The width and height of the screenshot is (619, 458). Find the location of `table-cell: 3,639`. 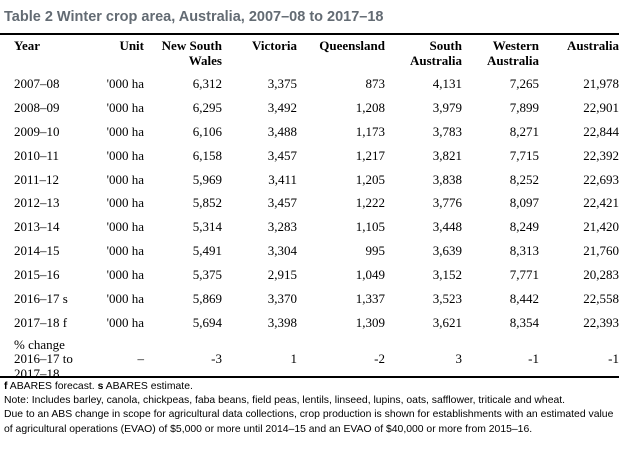

table-cell: 3,639 is located at coordinates (447, 251).